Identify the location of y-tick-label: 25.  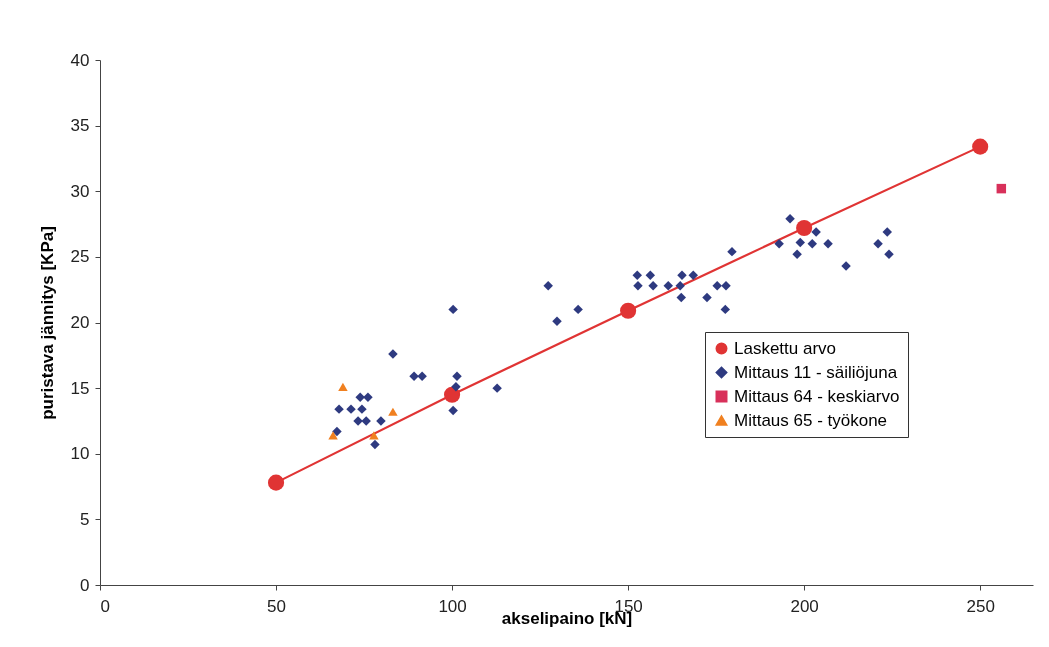
(80, 257).